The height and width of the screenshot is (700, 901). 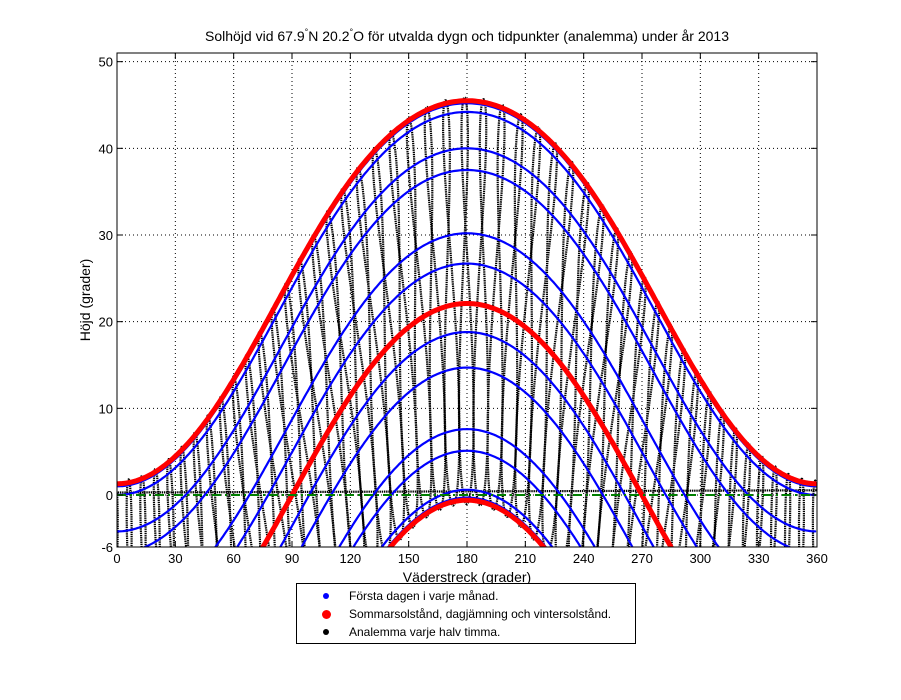 What do you see at coordinates (326, 596) in the screenshot?
I see `blue-dot-icon` at bounding box center [326, 596].